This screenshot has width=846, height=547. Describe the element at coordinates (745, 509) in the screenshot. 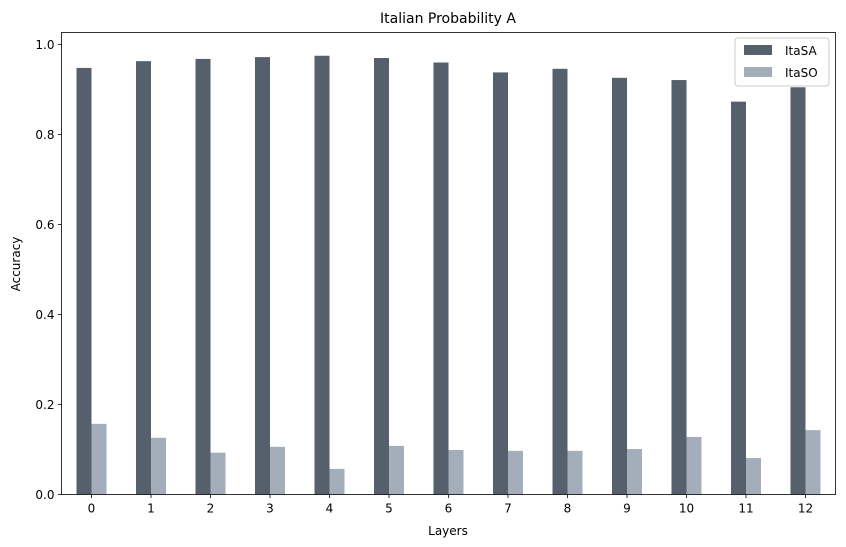

I see `x-tick-label: 11` at that location.